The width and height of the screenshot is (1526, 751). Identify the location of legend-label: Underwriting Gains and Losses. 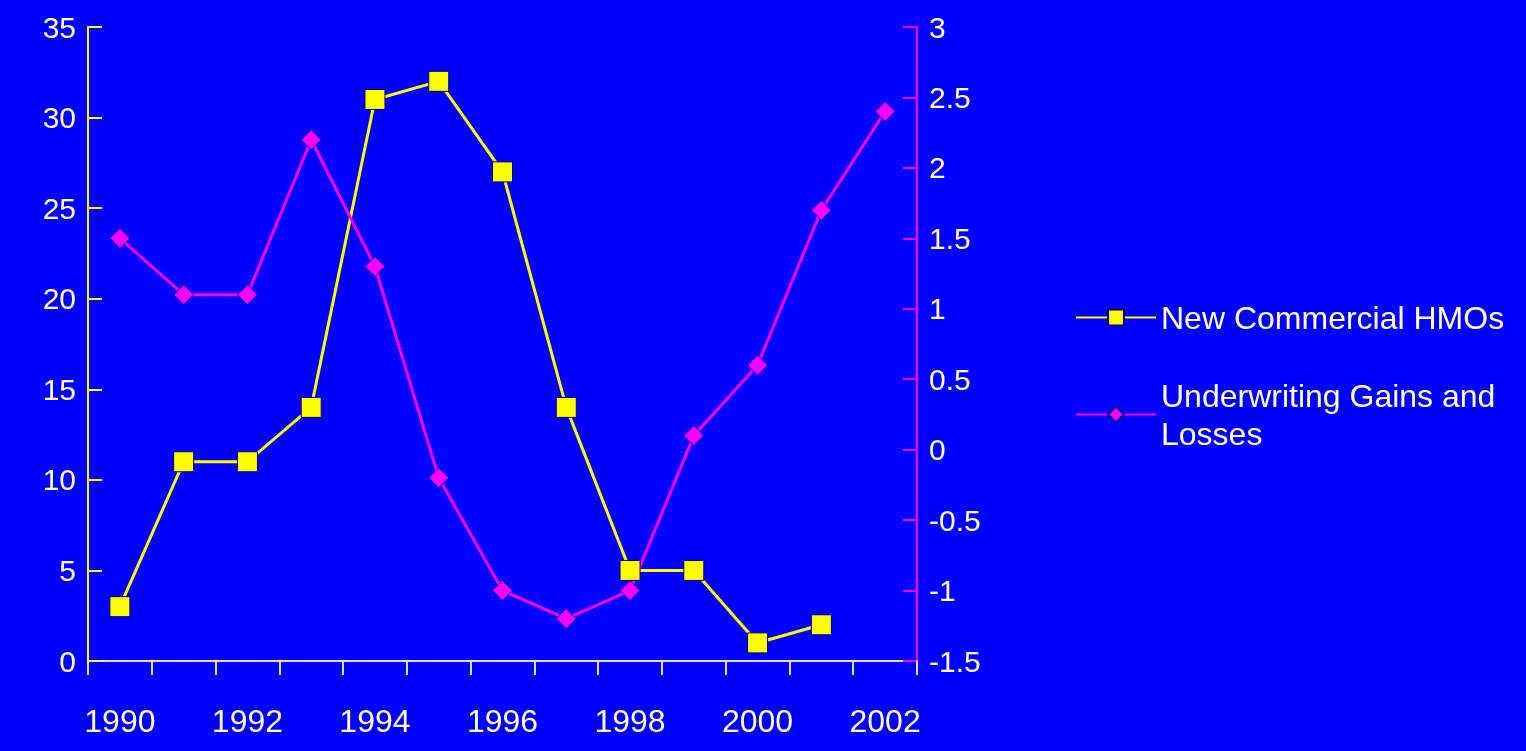
(1333, 414).